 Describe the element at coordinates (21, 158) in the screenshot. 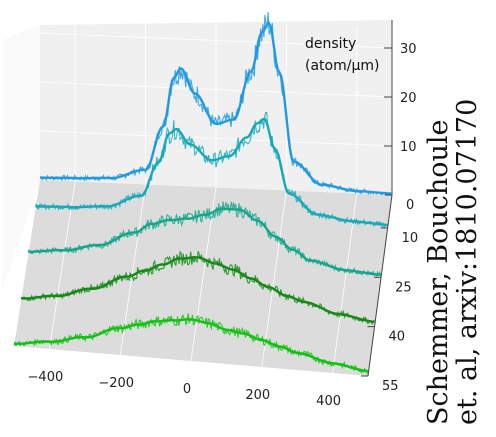

I see `left-pane` at that location.